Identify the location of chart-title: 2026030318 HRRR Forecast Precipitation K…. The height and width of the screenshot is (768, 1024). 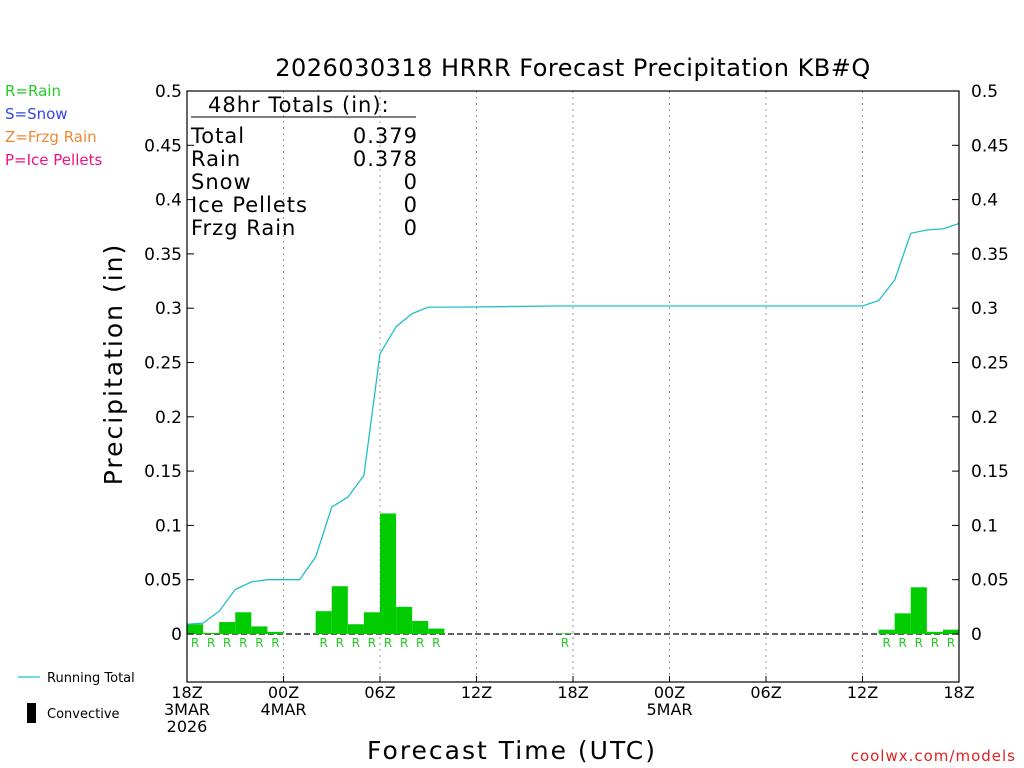
(573, 68).